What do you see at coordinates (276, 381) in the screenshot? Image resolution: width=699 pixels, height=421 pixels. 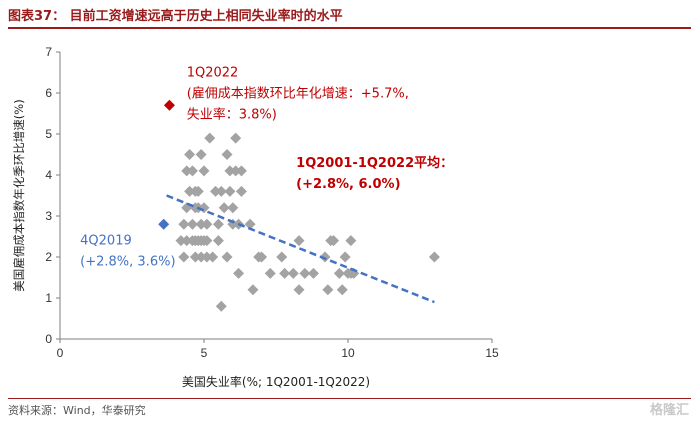 I see `x-axis-title: 美国失业率(%; 1Q2001-1Q2022)` at bounding box center [276, 381].